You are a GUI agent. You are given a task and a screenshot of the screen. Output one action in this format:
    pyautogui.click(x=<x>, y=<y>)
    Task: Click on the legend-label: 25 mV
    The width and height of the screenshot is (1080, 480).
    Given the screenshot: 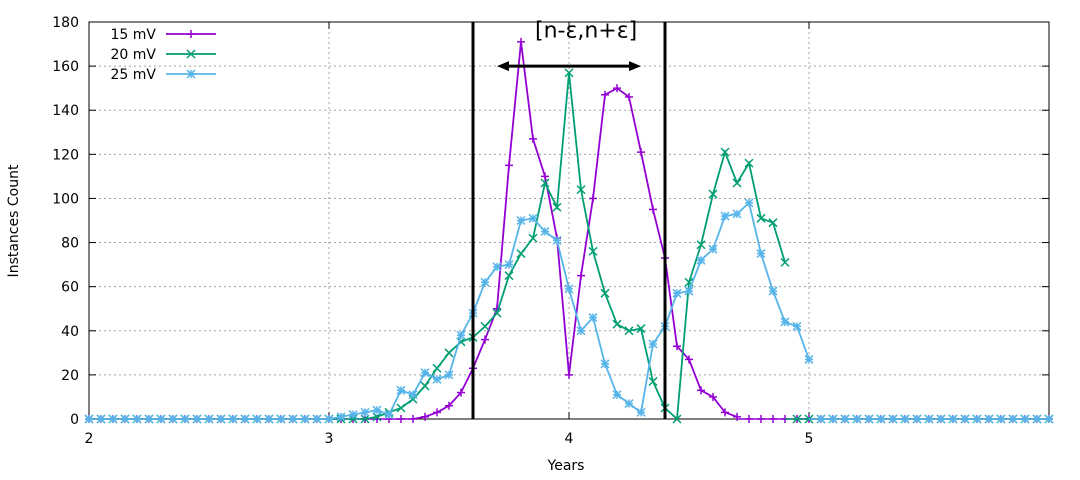 What is the action you would take?
    pyautogui.click(x=134, y=75)
    